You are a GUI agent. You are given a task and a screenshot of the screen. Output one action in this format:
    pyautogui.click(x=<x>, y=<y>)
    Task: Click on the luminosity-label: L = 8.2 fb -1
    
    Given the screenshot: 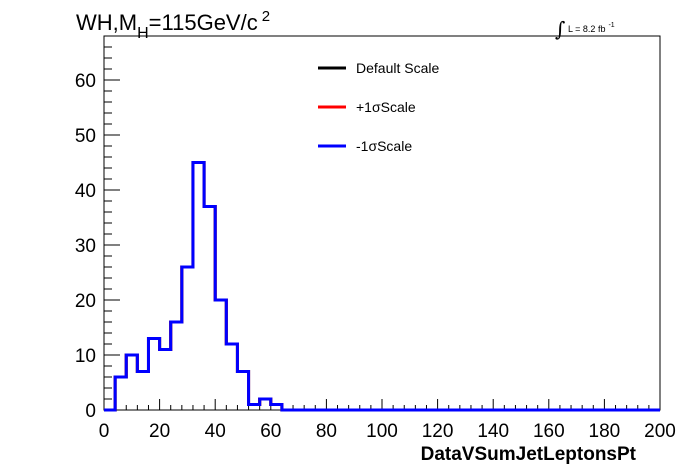 What is the action you would take?
    pyautogui.click(x=591, y=28)
    